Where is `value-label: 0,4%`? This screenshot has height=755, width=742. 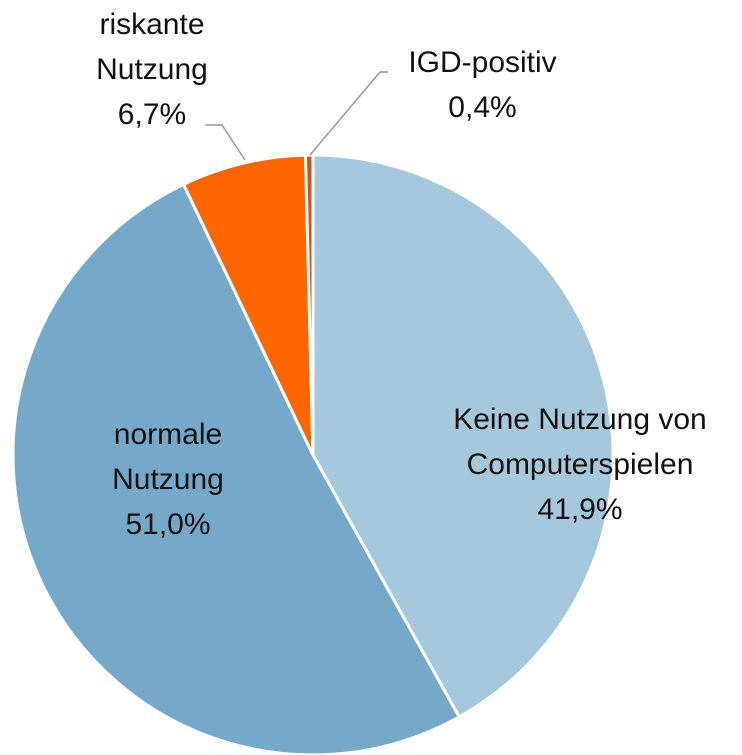 value-label: 0,4% is located at coordinates (482, 107).